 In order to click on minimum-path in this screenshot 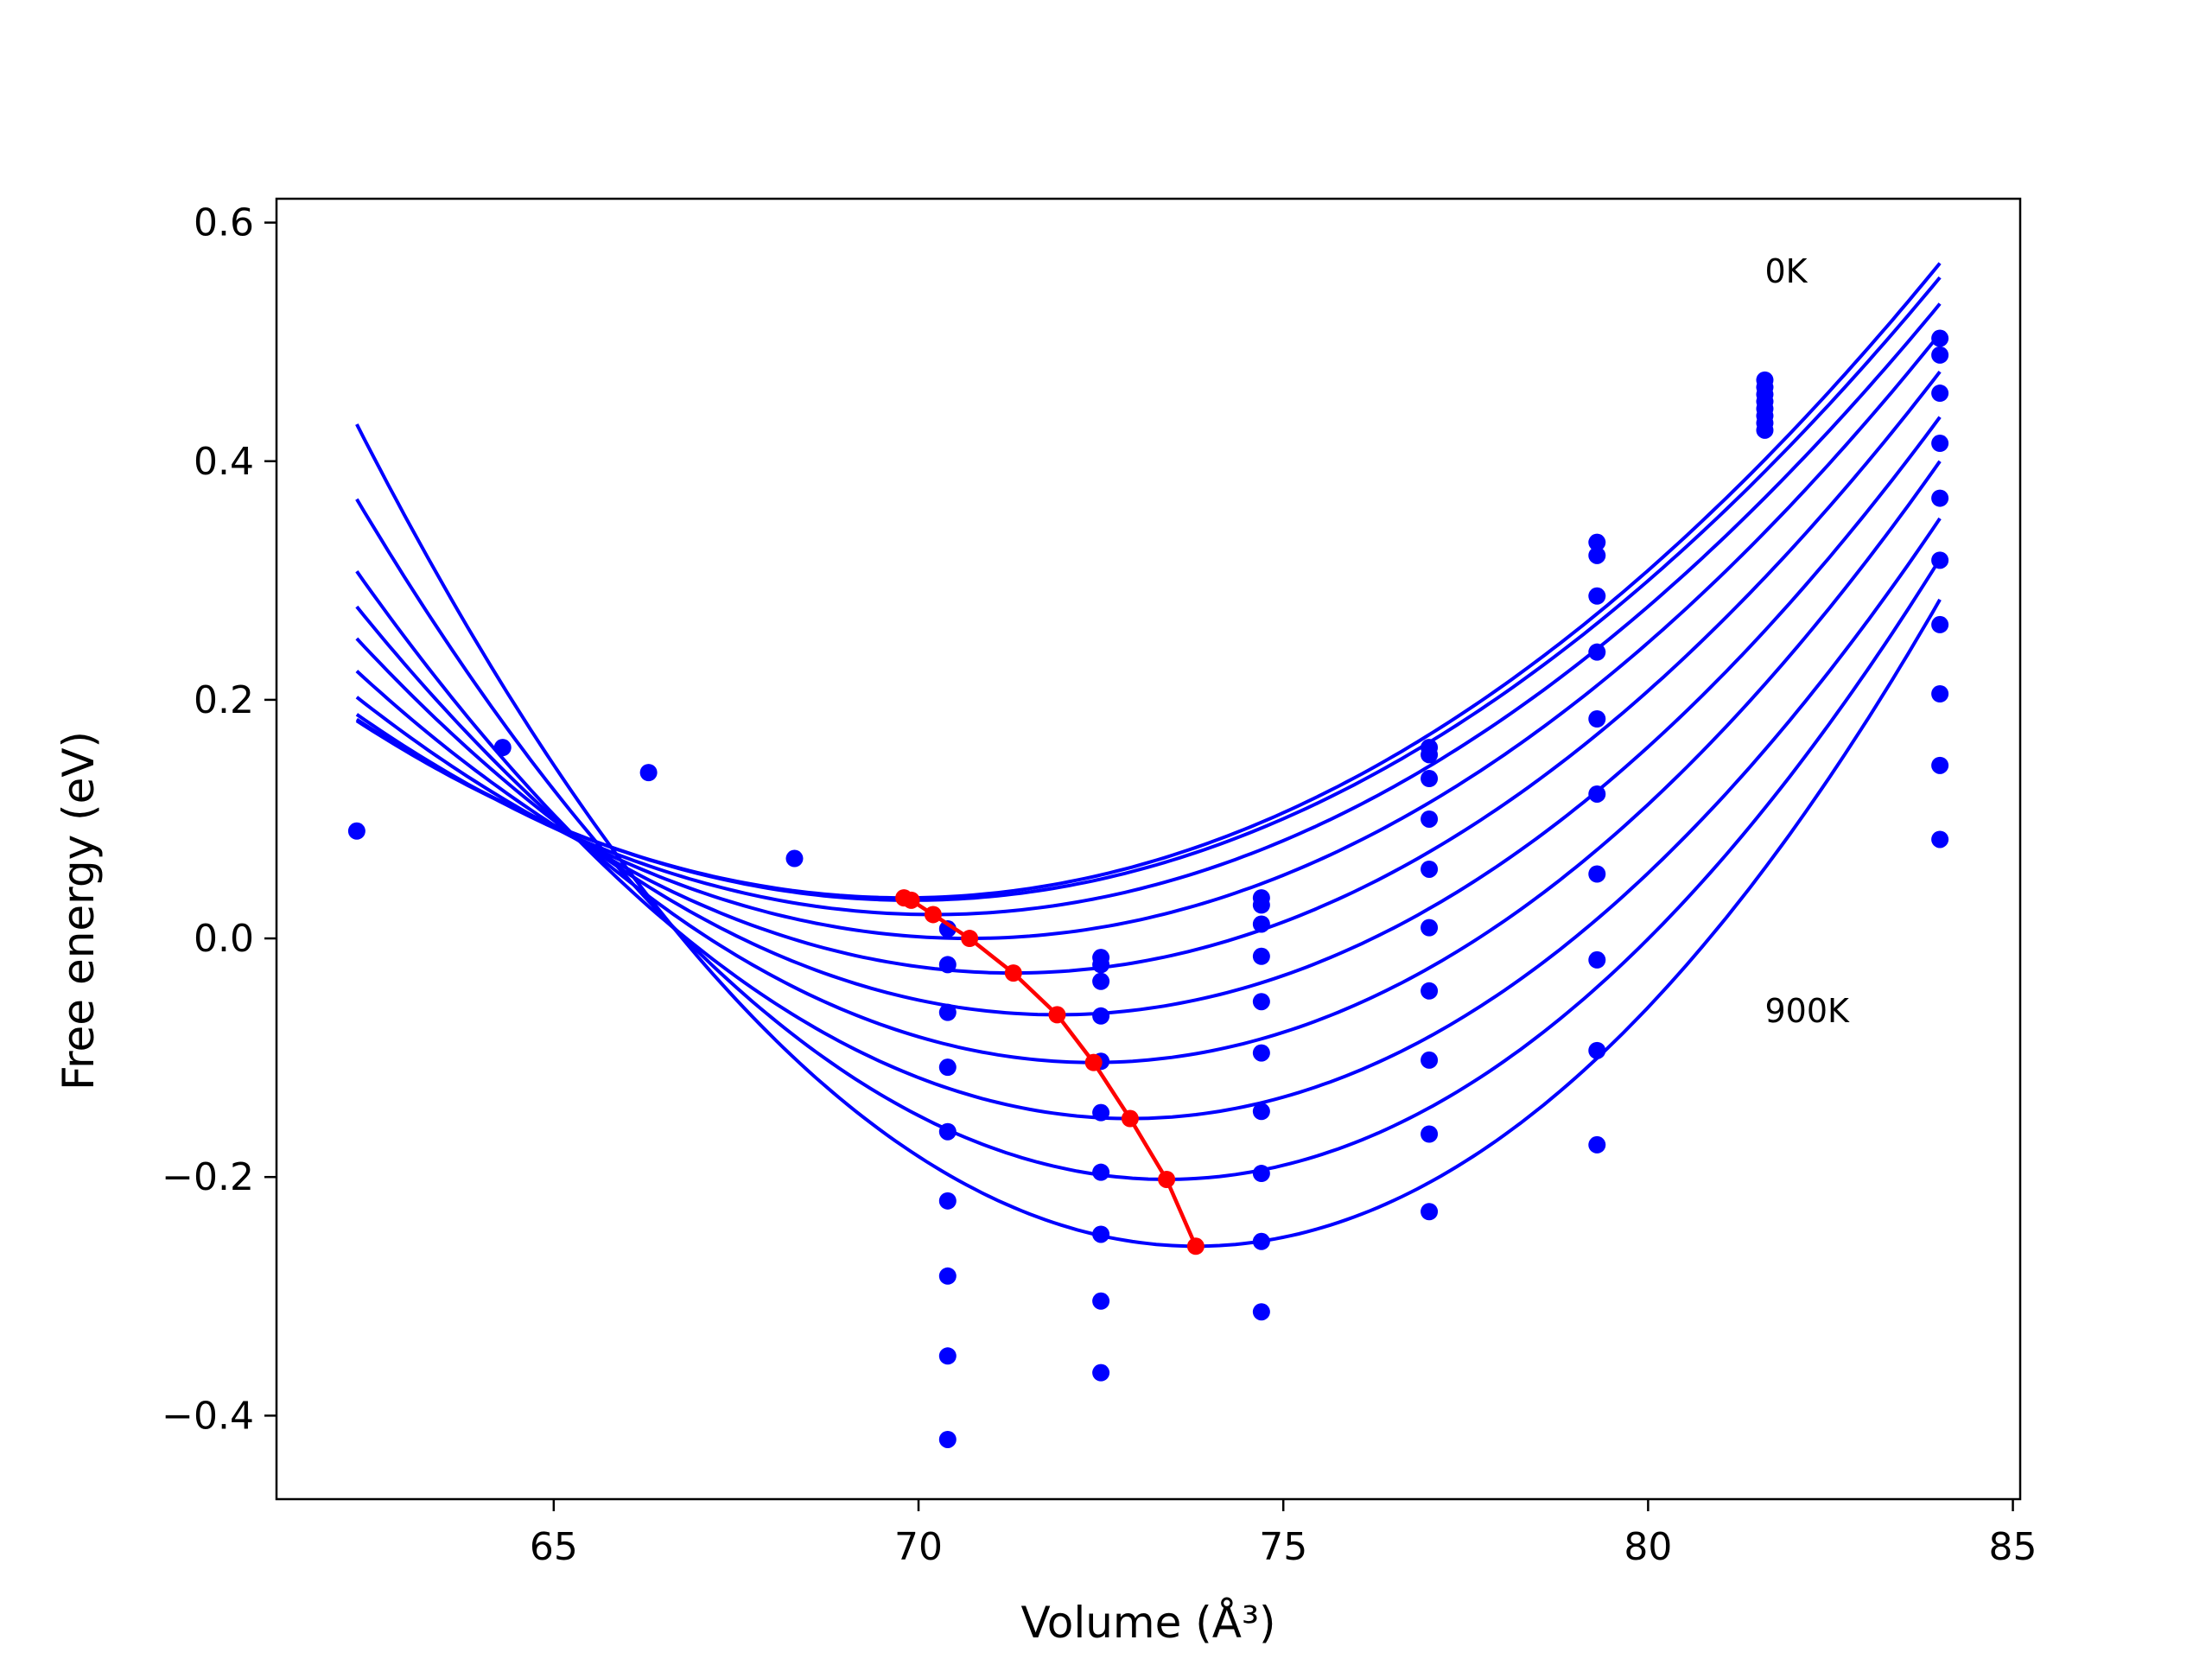, I will do `click(1050, 1072)`.